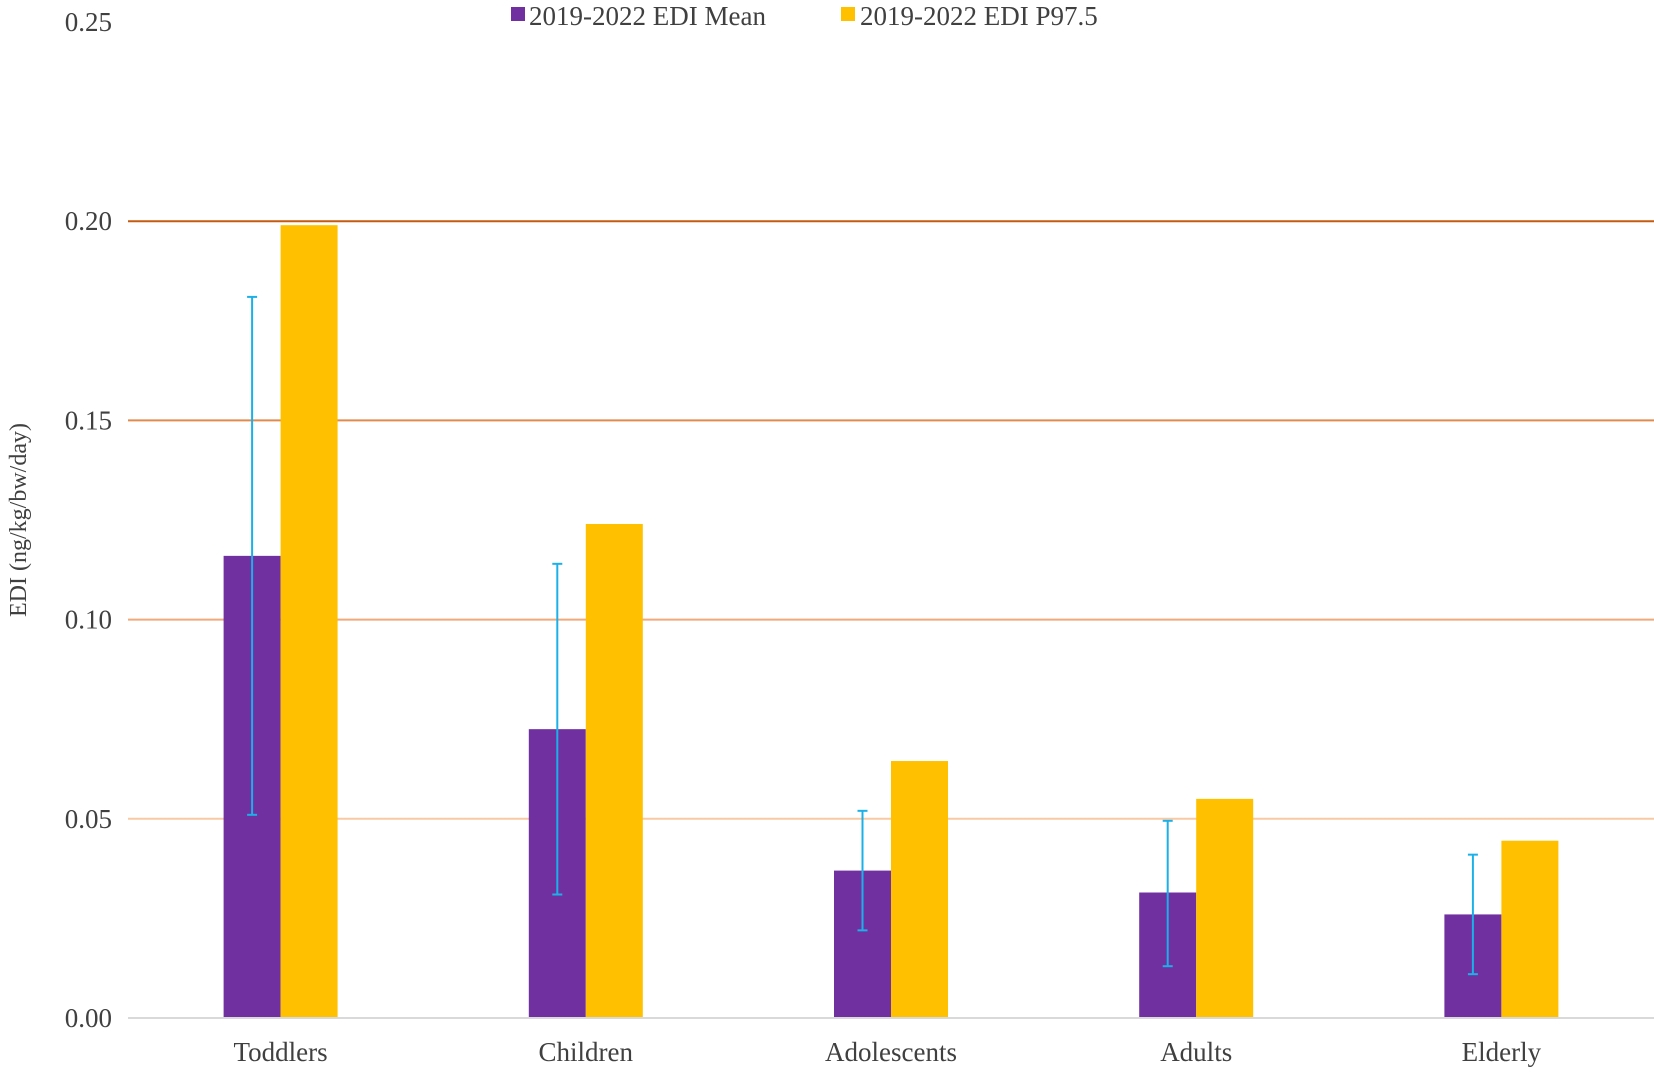 The width and height of the screenshot is (1654, 1076). I want to click on x-tick-label: Adults, so click(1196, 1052).